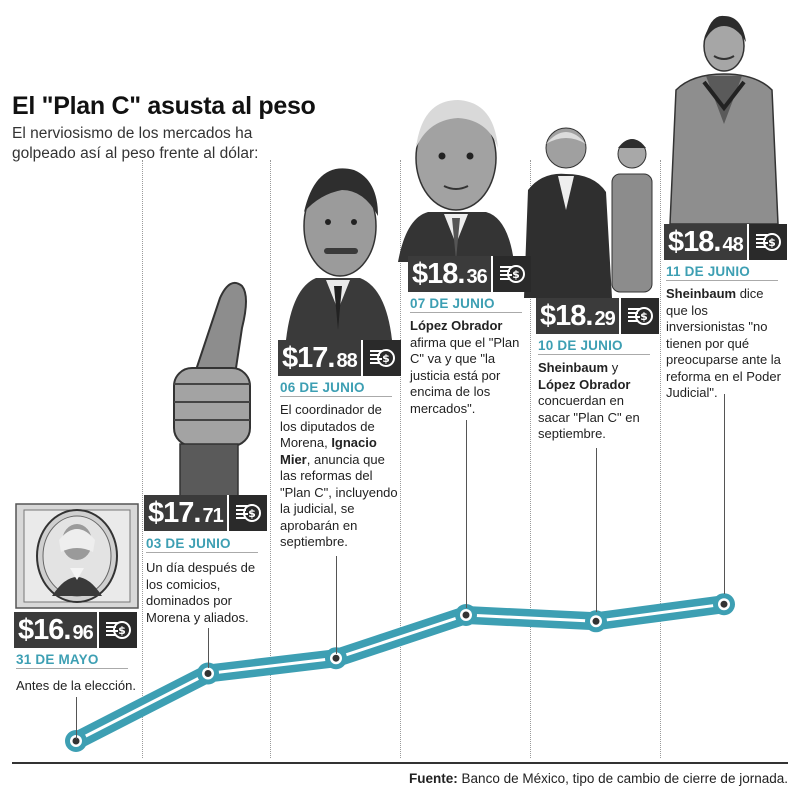 The width and height of the screenshot is (800, 800). Describe the element at coordinates (77, 556) in the screenshot. I see `banknote-washington-image` at that location.